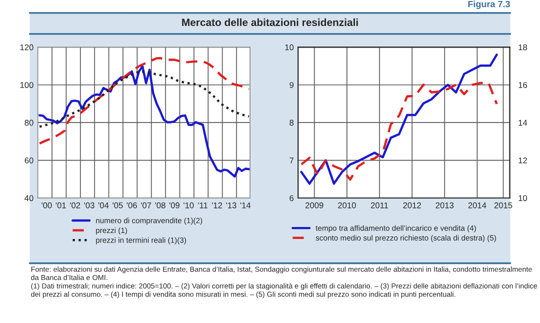 The height and width of the screenshot is (323, 540). What do you see at coordinates (29, 160) in the screenshot?
I see `y-tick-label: 60` at bounding box center [29, 160].